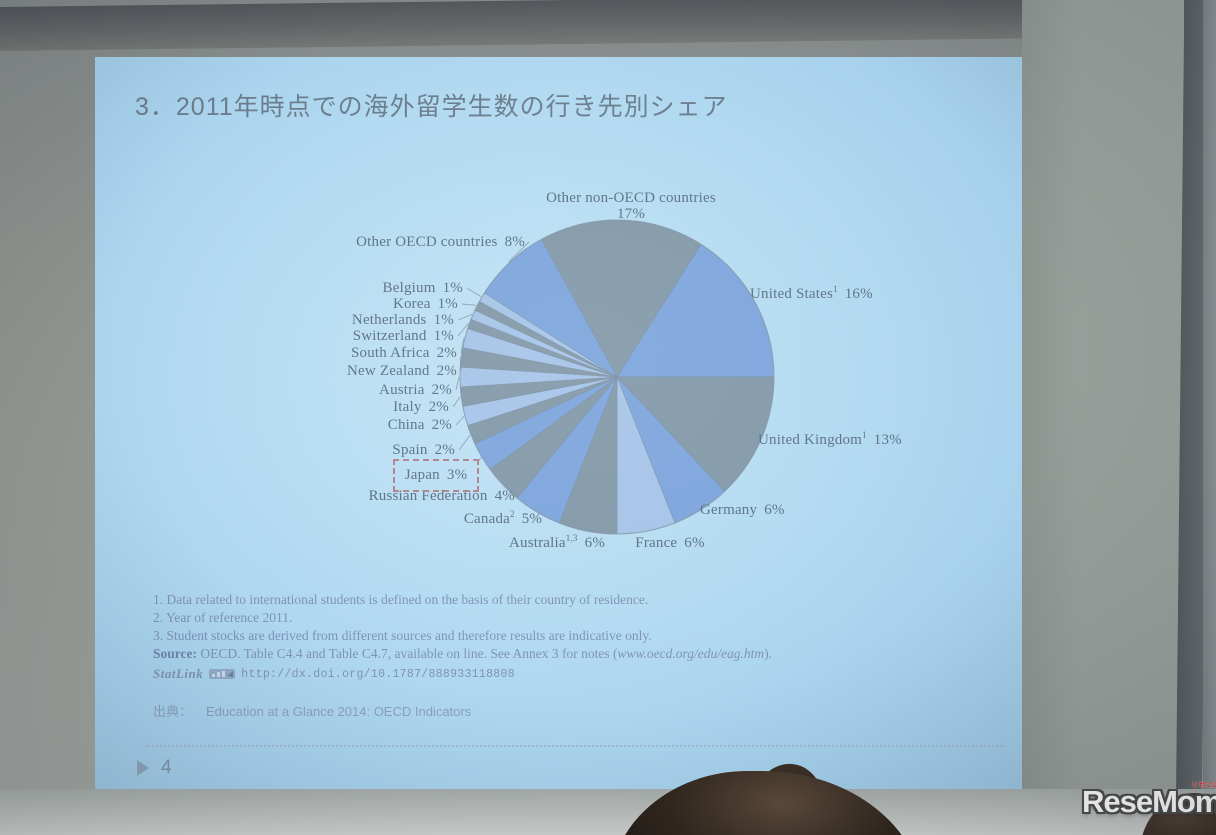  What do you see at coordinates (469, 304) in the screenshot?
I see `leader-line-korea` at bounding box center [469, 304].